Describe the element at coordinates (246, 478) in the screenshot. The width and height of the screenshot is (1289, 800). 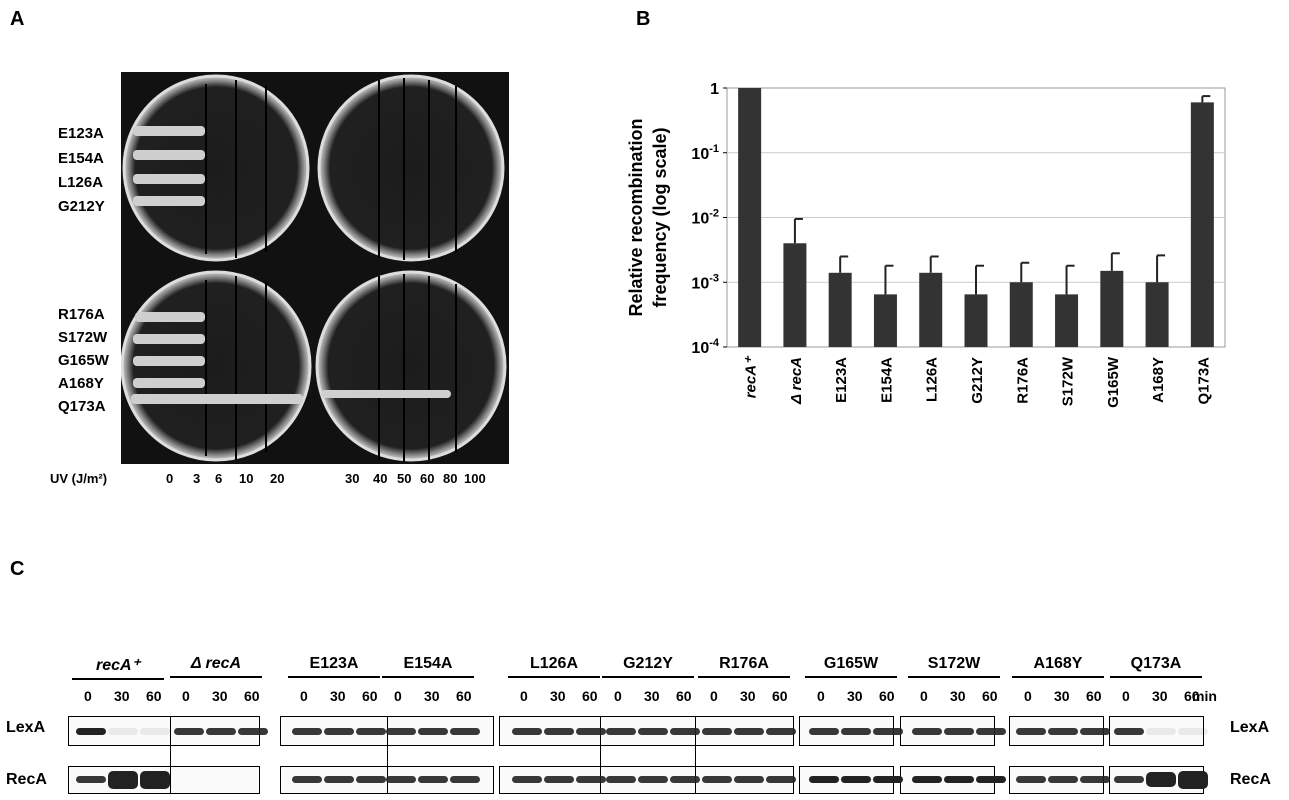
I see `uv-tick: 10` at that location.